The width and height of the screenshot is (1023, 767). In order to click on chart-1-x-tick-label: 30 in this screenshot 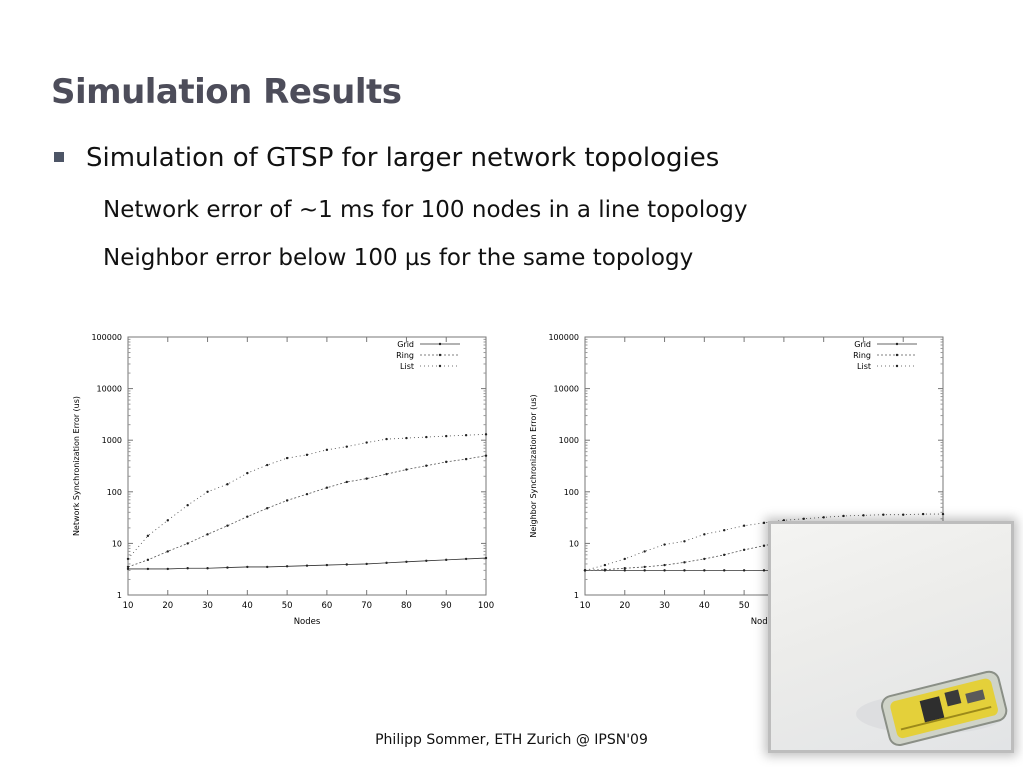, I will do `click(664, 606)`.